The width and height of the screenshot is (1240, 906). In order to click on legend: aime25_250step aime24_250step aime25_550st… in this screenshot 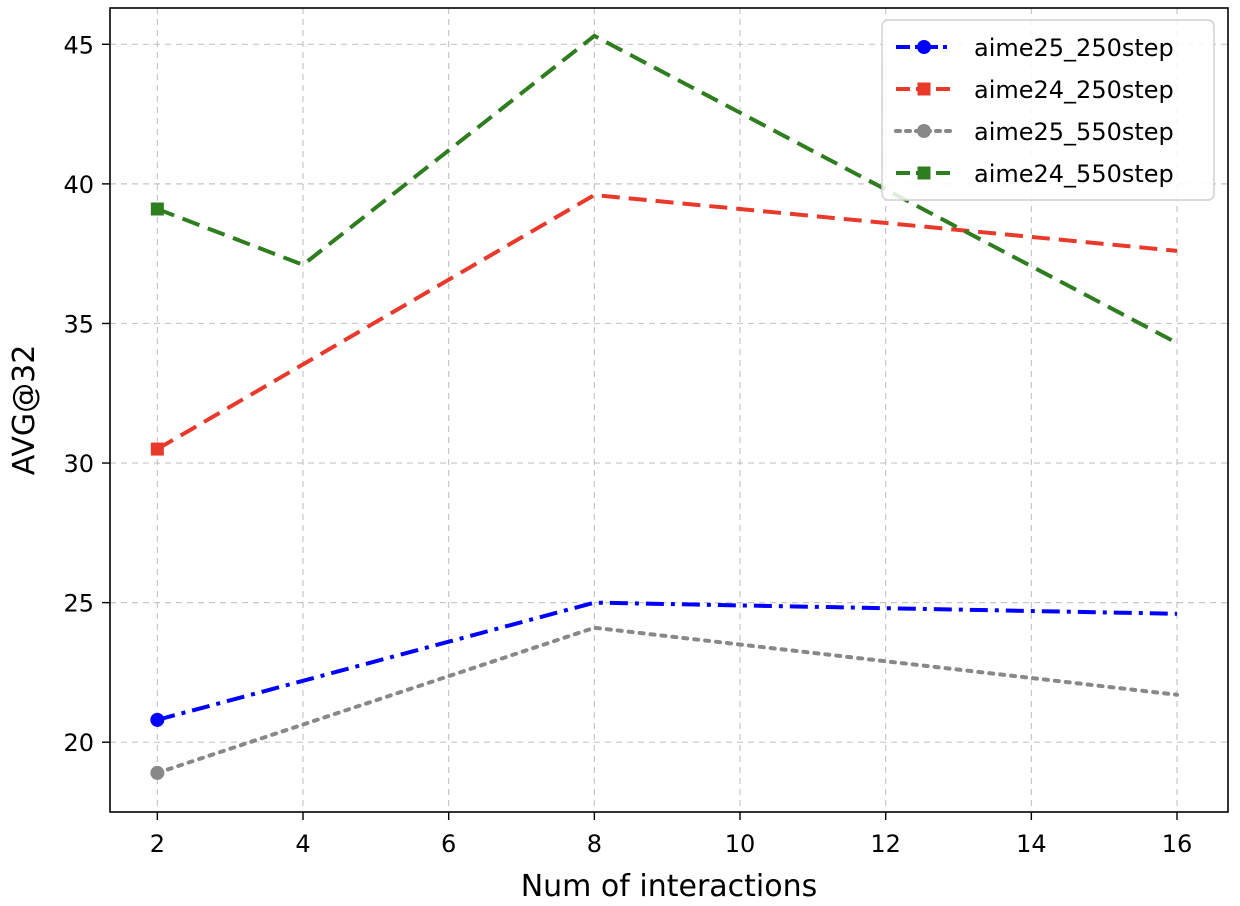, I will do `click(1048, 110)`.